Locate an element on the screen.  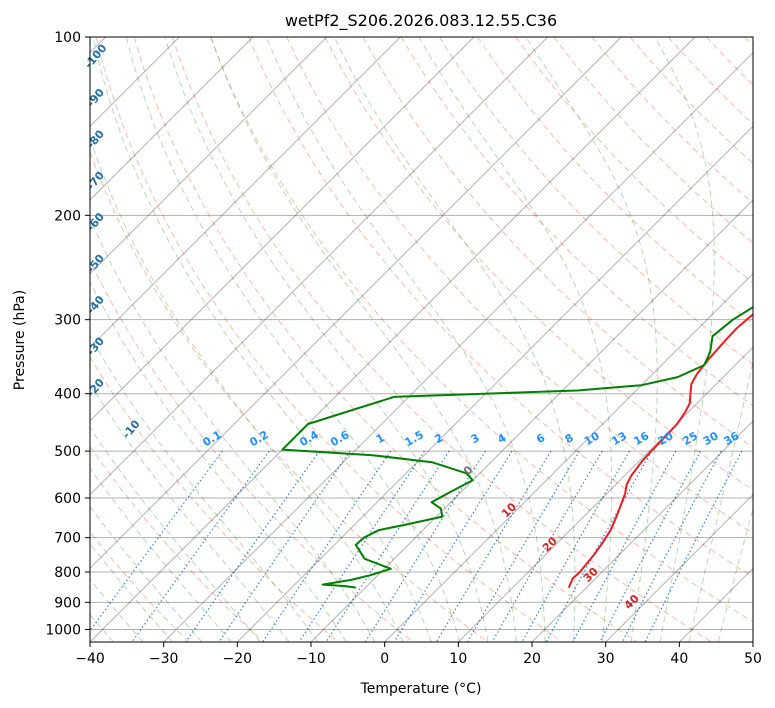
x-axis-label: Temperature (°C) is located at coordinates (421, 689).